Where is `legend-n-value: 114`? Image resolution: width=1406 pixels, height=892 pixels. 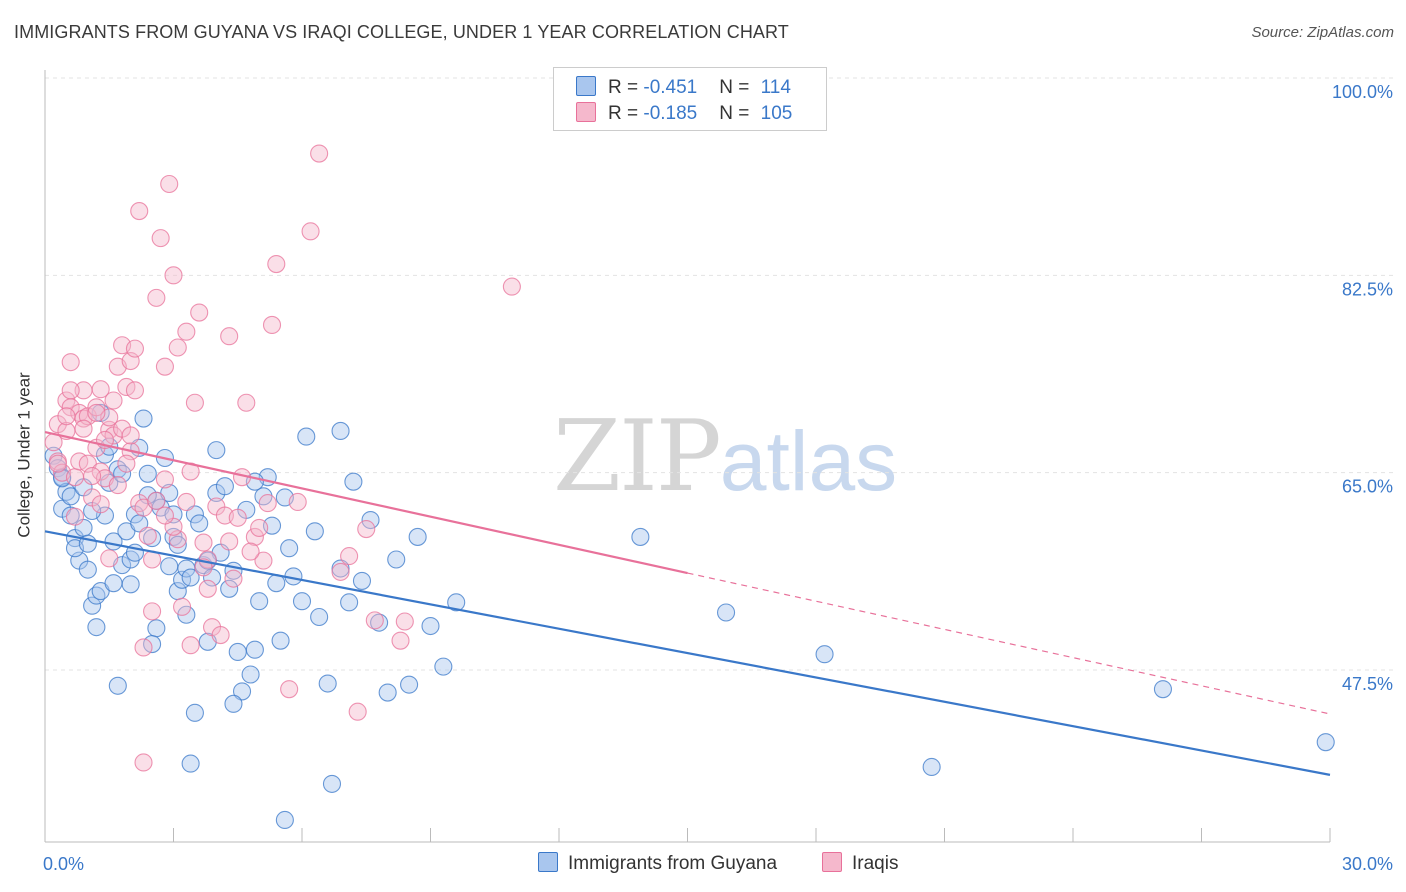 legend-n-value: 114 is located at coordinates (775, 87).